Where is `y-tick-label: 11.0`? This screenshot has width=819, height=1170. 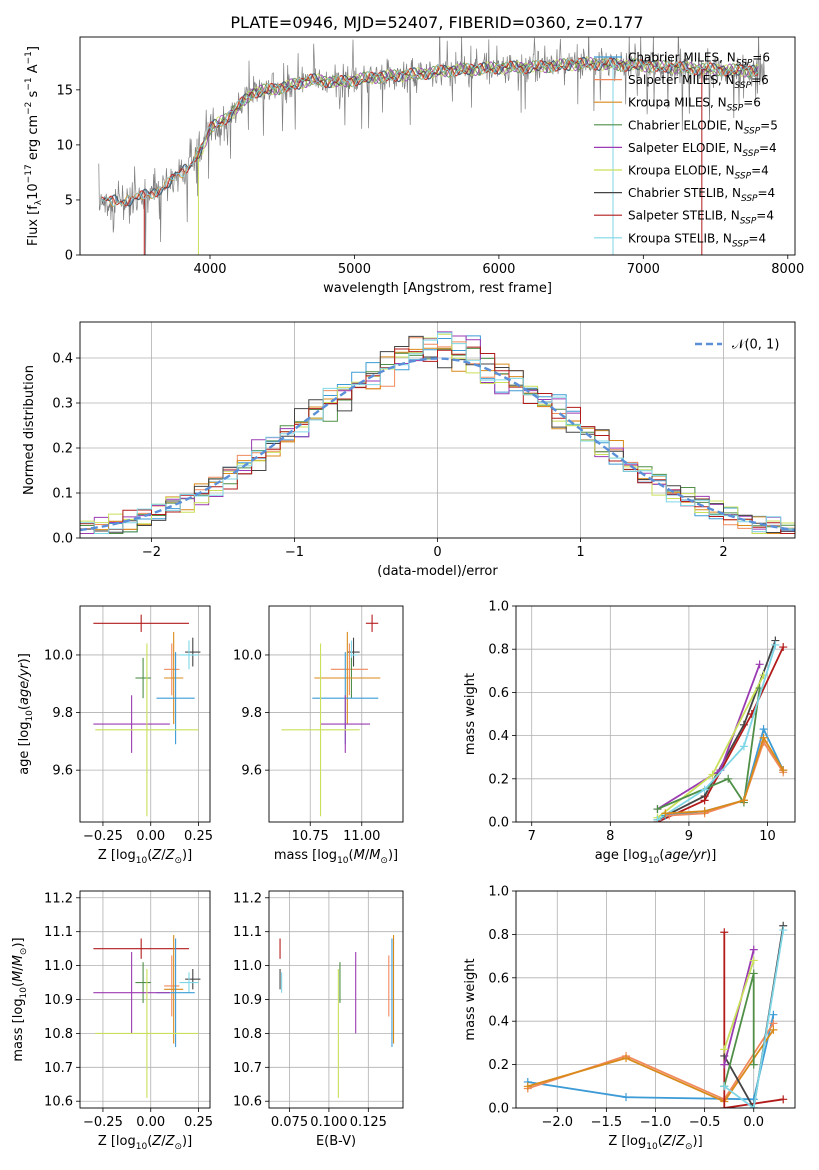
y-tick-label: 11.0 is located at coordinates (247, 966).